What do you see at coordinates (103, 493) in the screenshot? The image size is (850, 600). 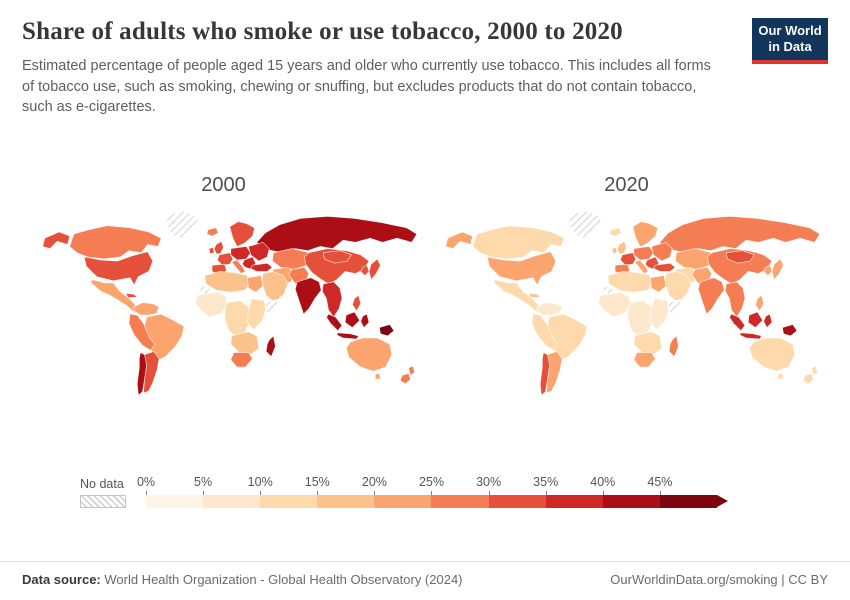 I see `legend-no-data: No data` at bounding box center [103, 493].